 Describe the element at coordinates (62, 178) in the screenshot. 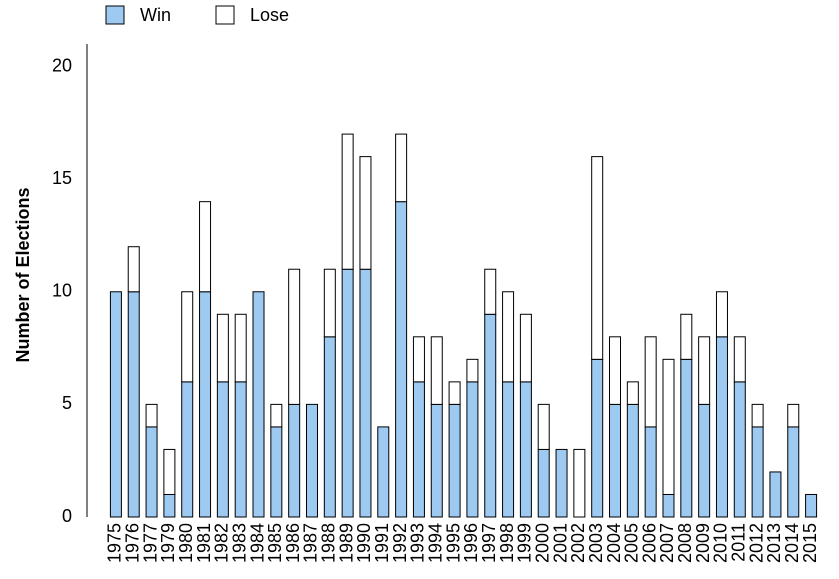

I see `y-tick-label: 15` at that location.